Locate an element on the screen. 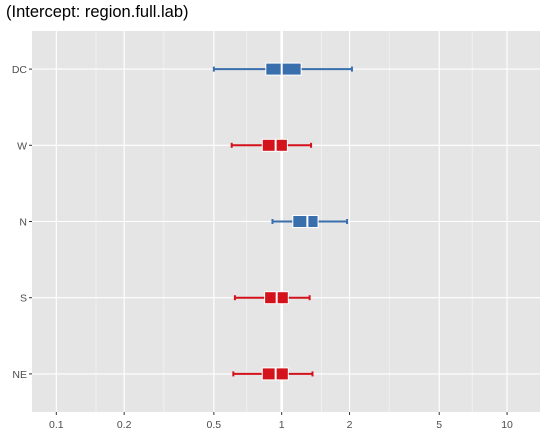 This screenshot has width=547, height=440. x-tick-label: 5 is located at coordinates (439, 425).